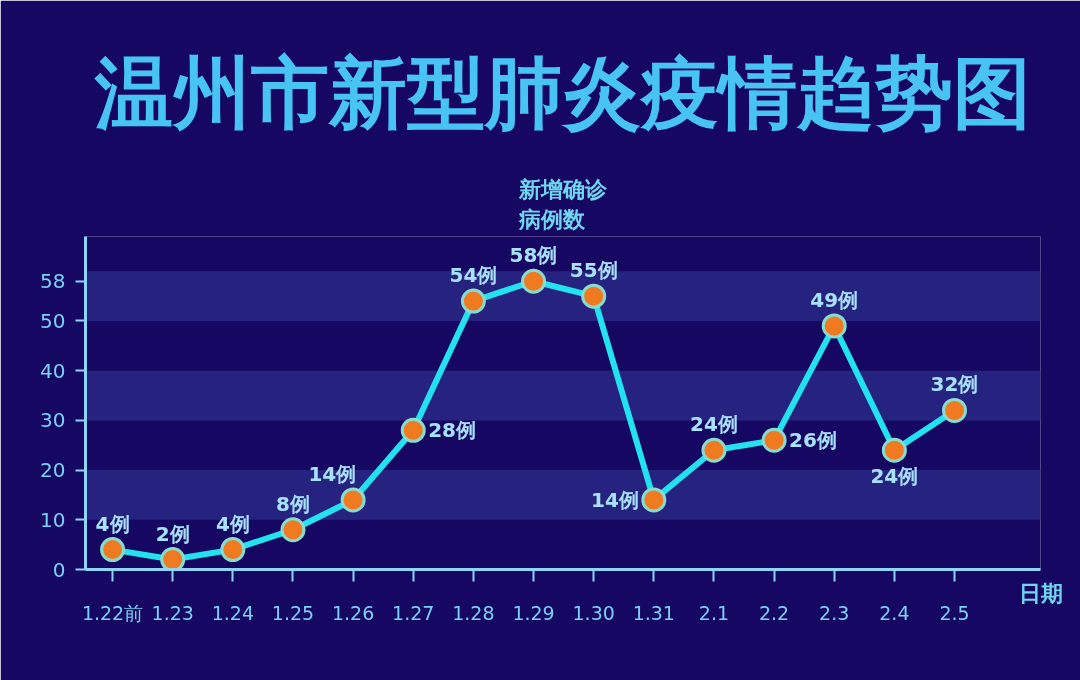  I want to click on data-label: 49例, so click(834, 299).